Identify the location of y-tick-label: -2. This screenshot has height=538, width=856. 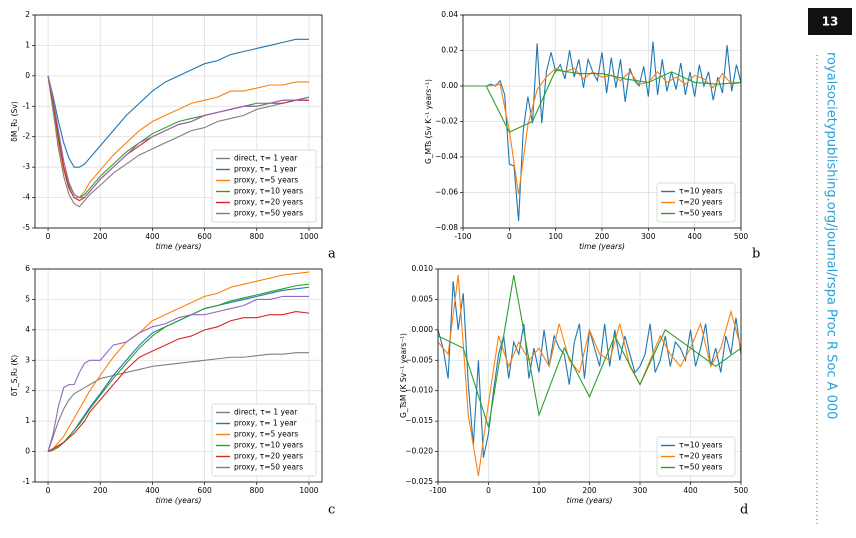
(27, 136).